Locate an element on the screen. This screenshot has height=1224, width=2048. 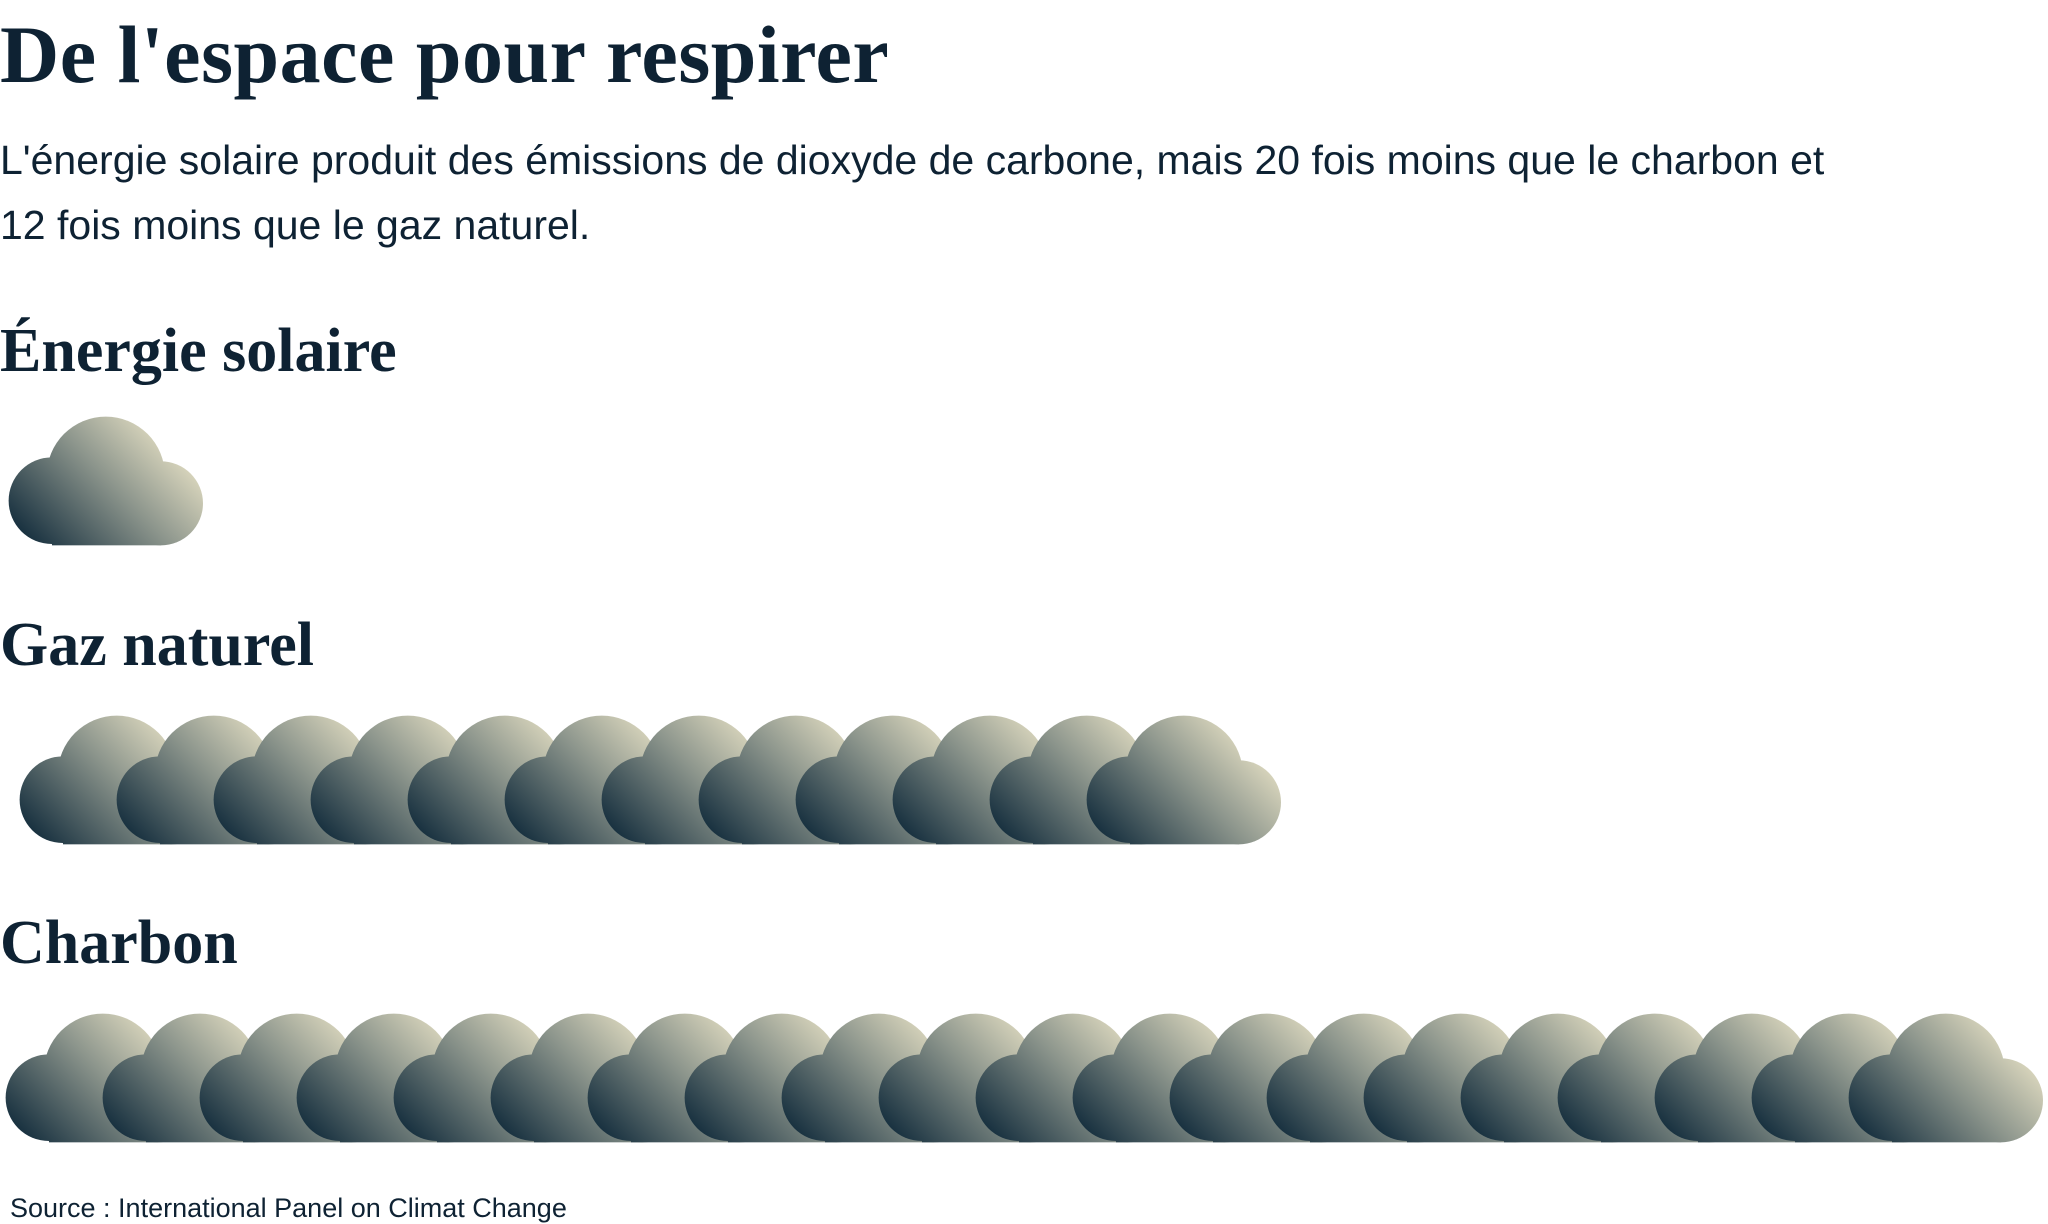
cloud-row-charbon is located at coordinates (1024, 1078).